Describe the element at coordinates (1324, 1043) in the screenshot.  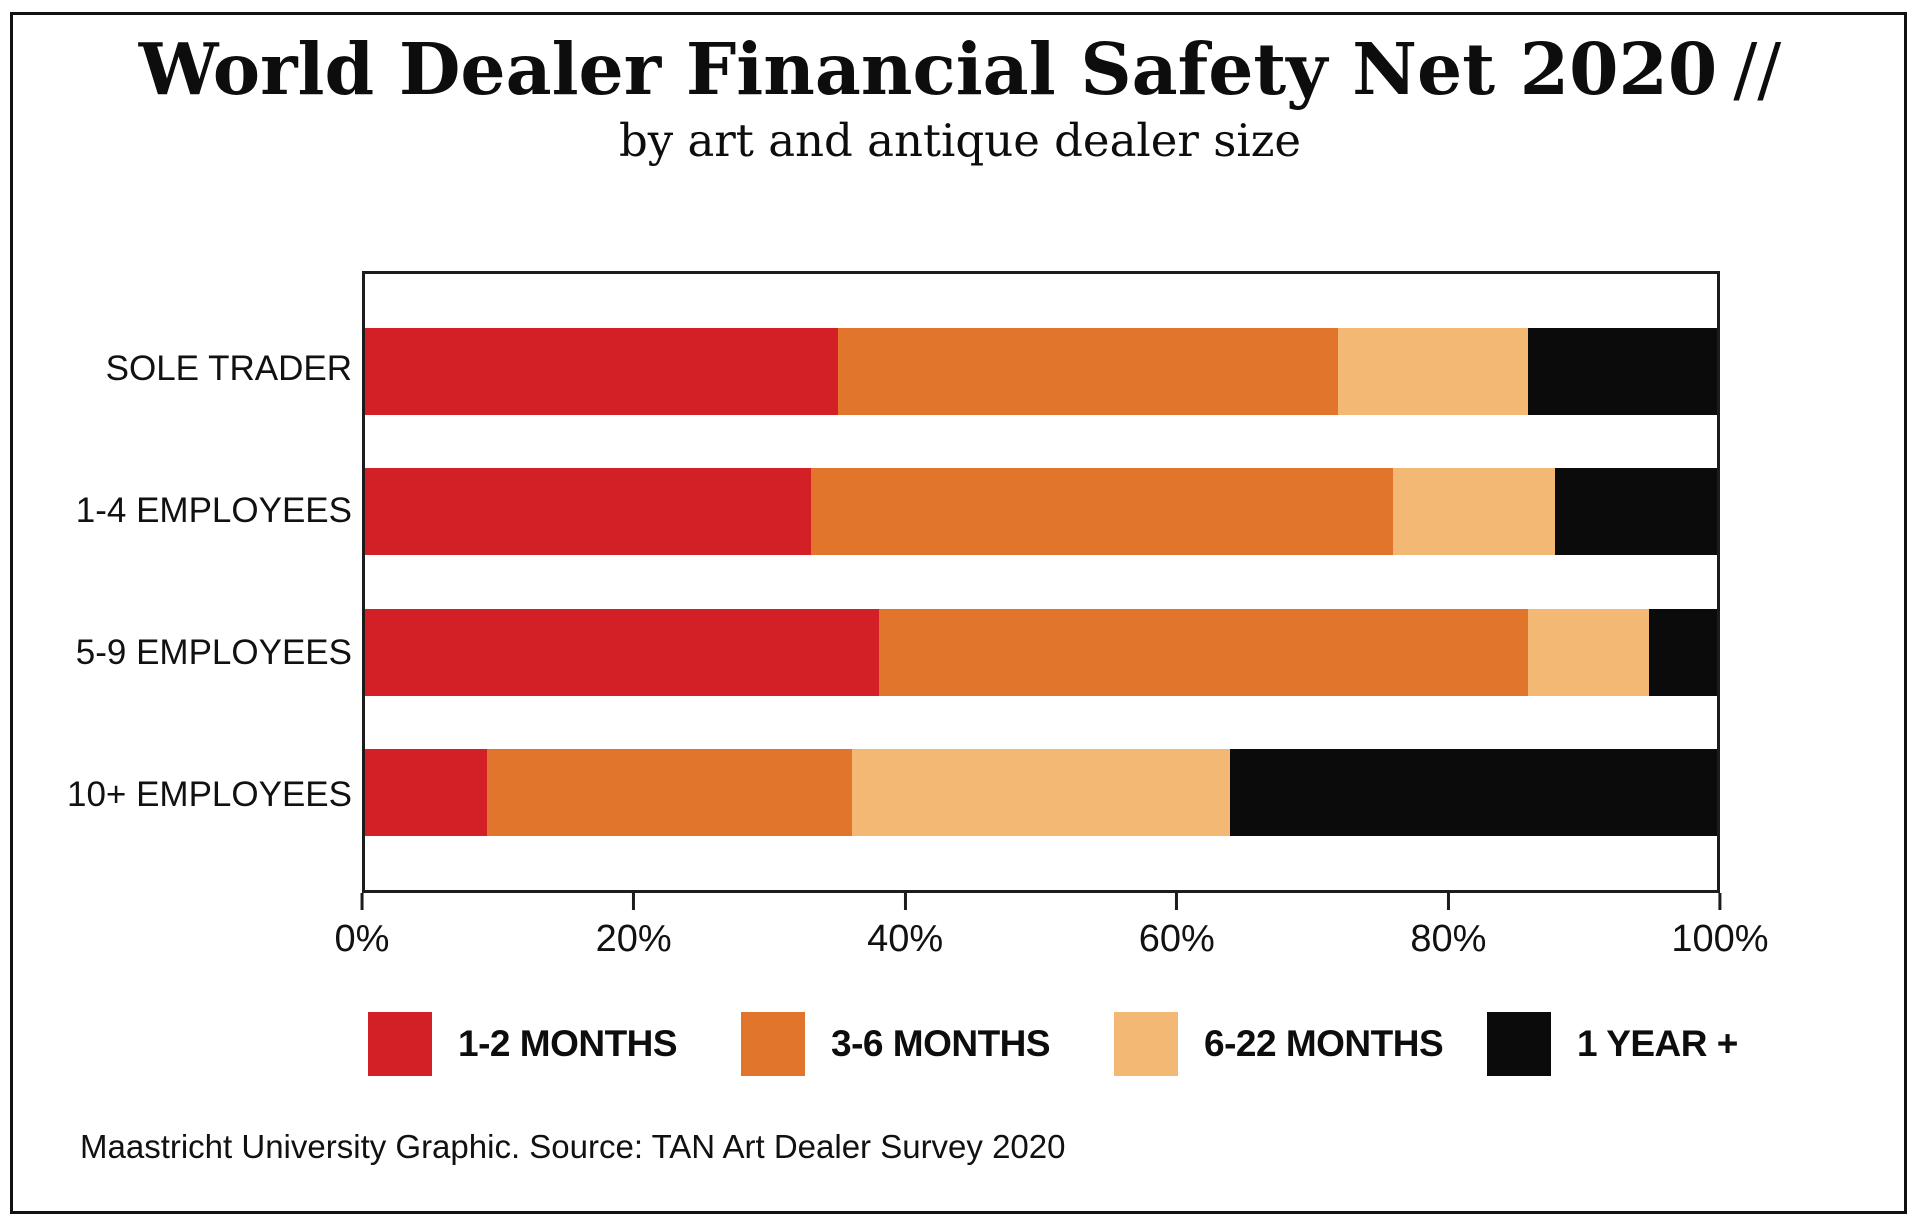
I see `legend-label: 6-22 MONTHS` at that location.